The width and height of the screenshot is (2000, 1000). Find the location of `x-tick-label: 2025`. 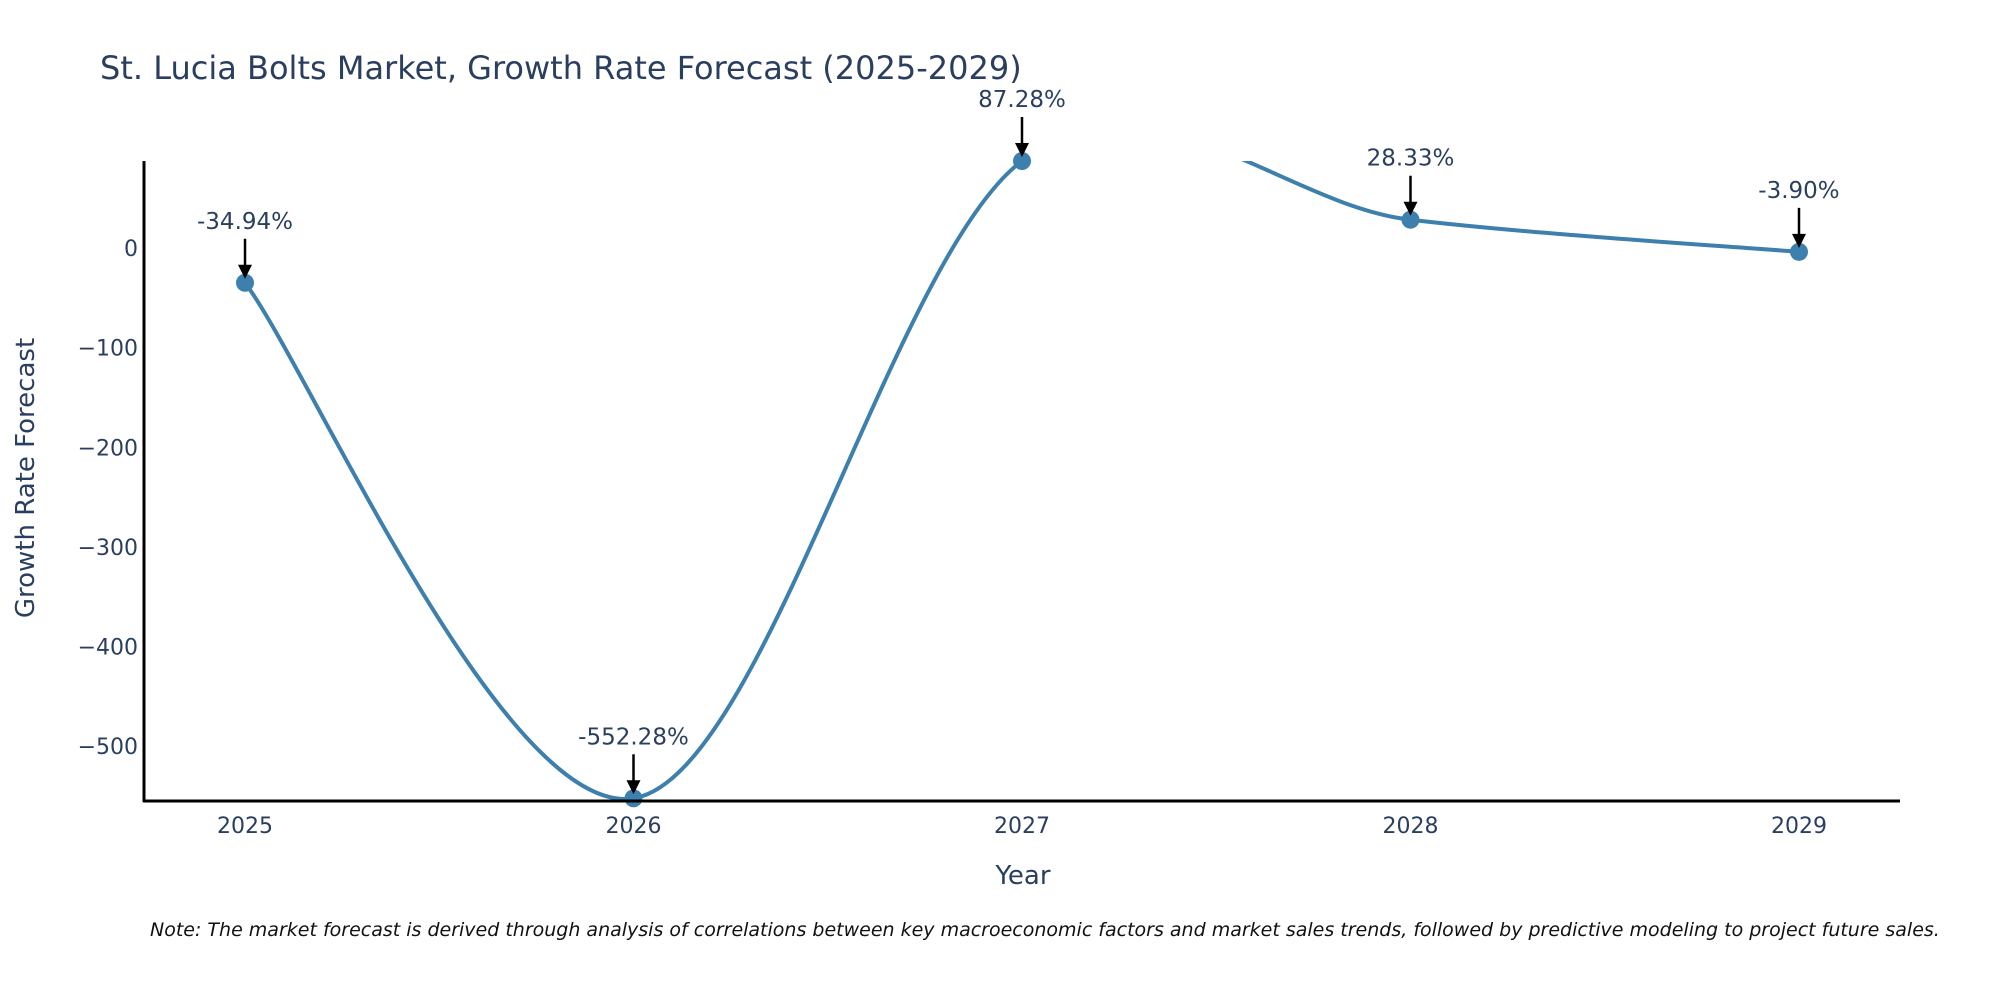

x-tick-label: 2025 is located at coordinates (245, 826).